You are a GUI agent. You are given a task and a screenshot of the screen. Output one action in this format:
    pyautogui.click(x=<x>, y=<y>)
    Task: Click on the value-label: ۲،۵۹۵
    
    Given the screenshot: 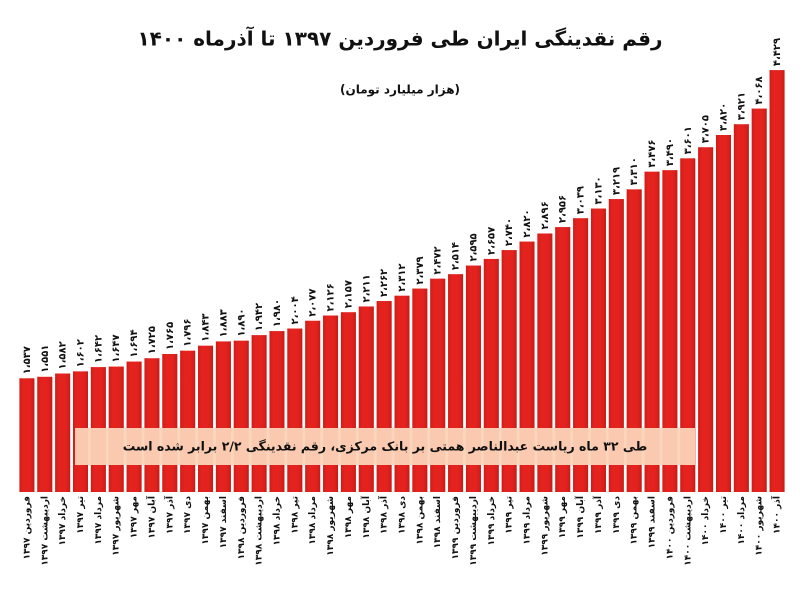 What is the action you would take?
    pyautogui.click(x=473, y=247)
    